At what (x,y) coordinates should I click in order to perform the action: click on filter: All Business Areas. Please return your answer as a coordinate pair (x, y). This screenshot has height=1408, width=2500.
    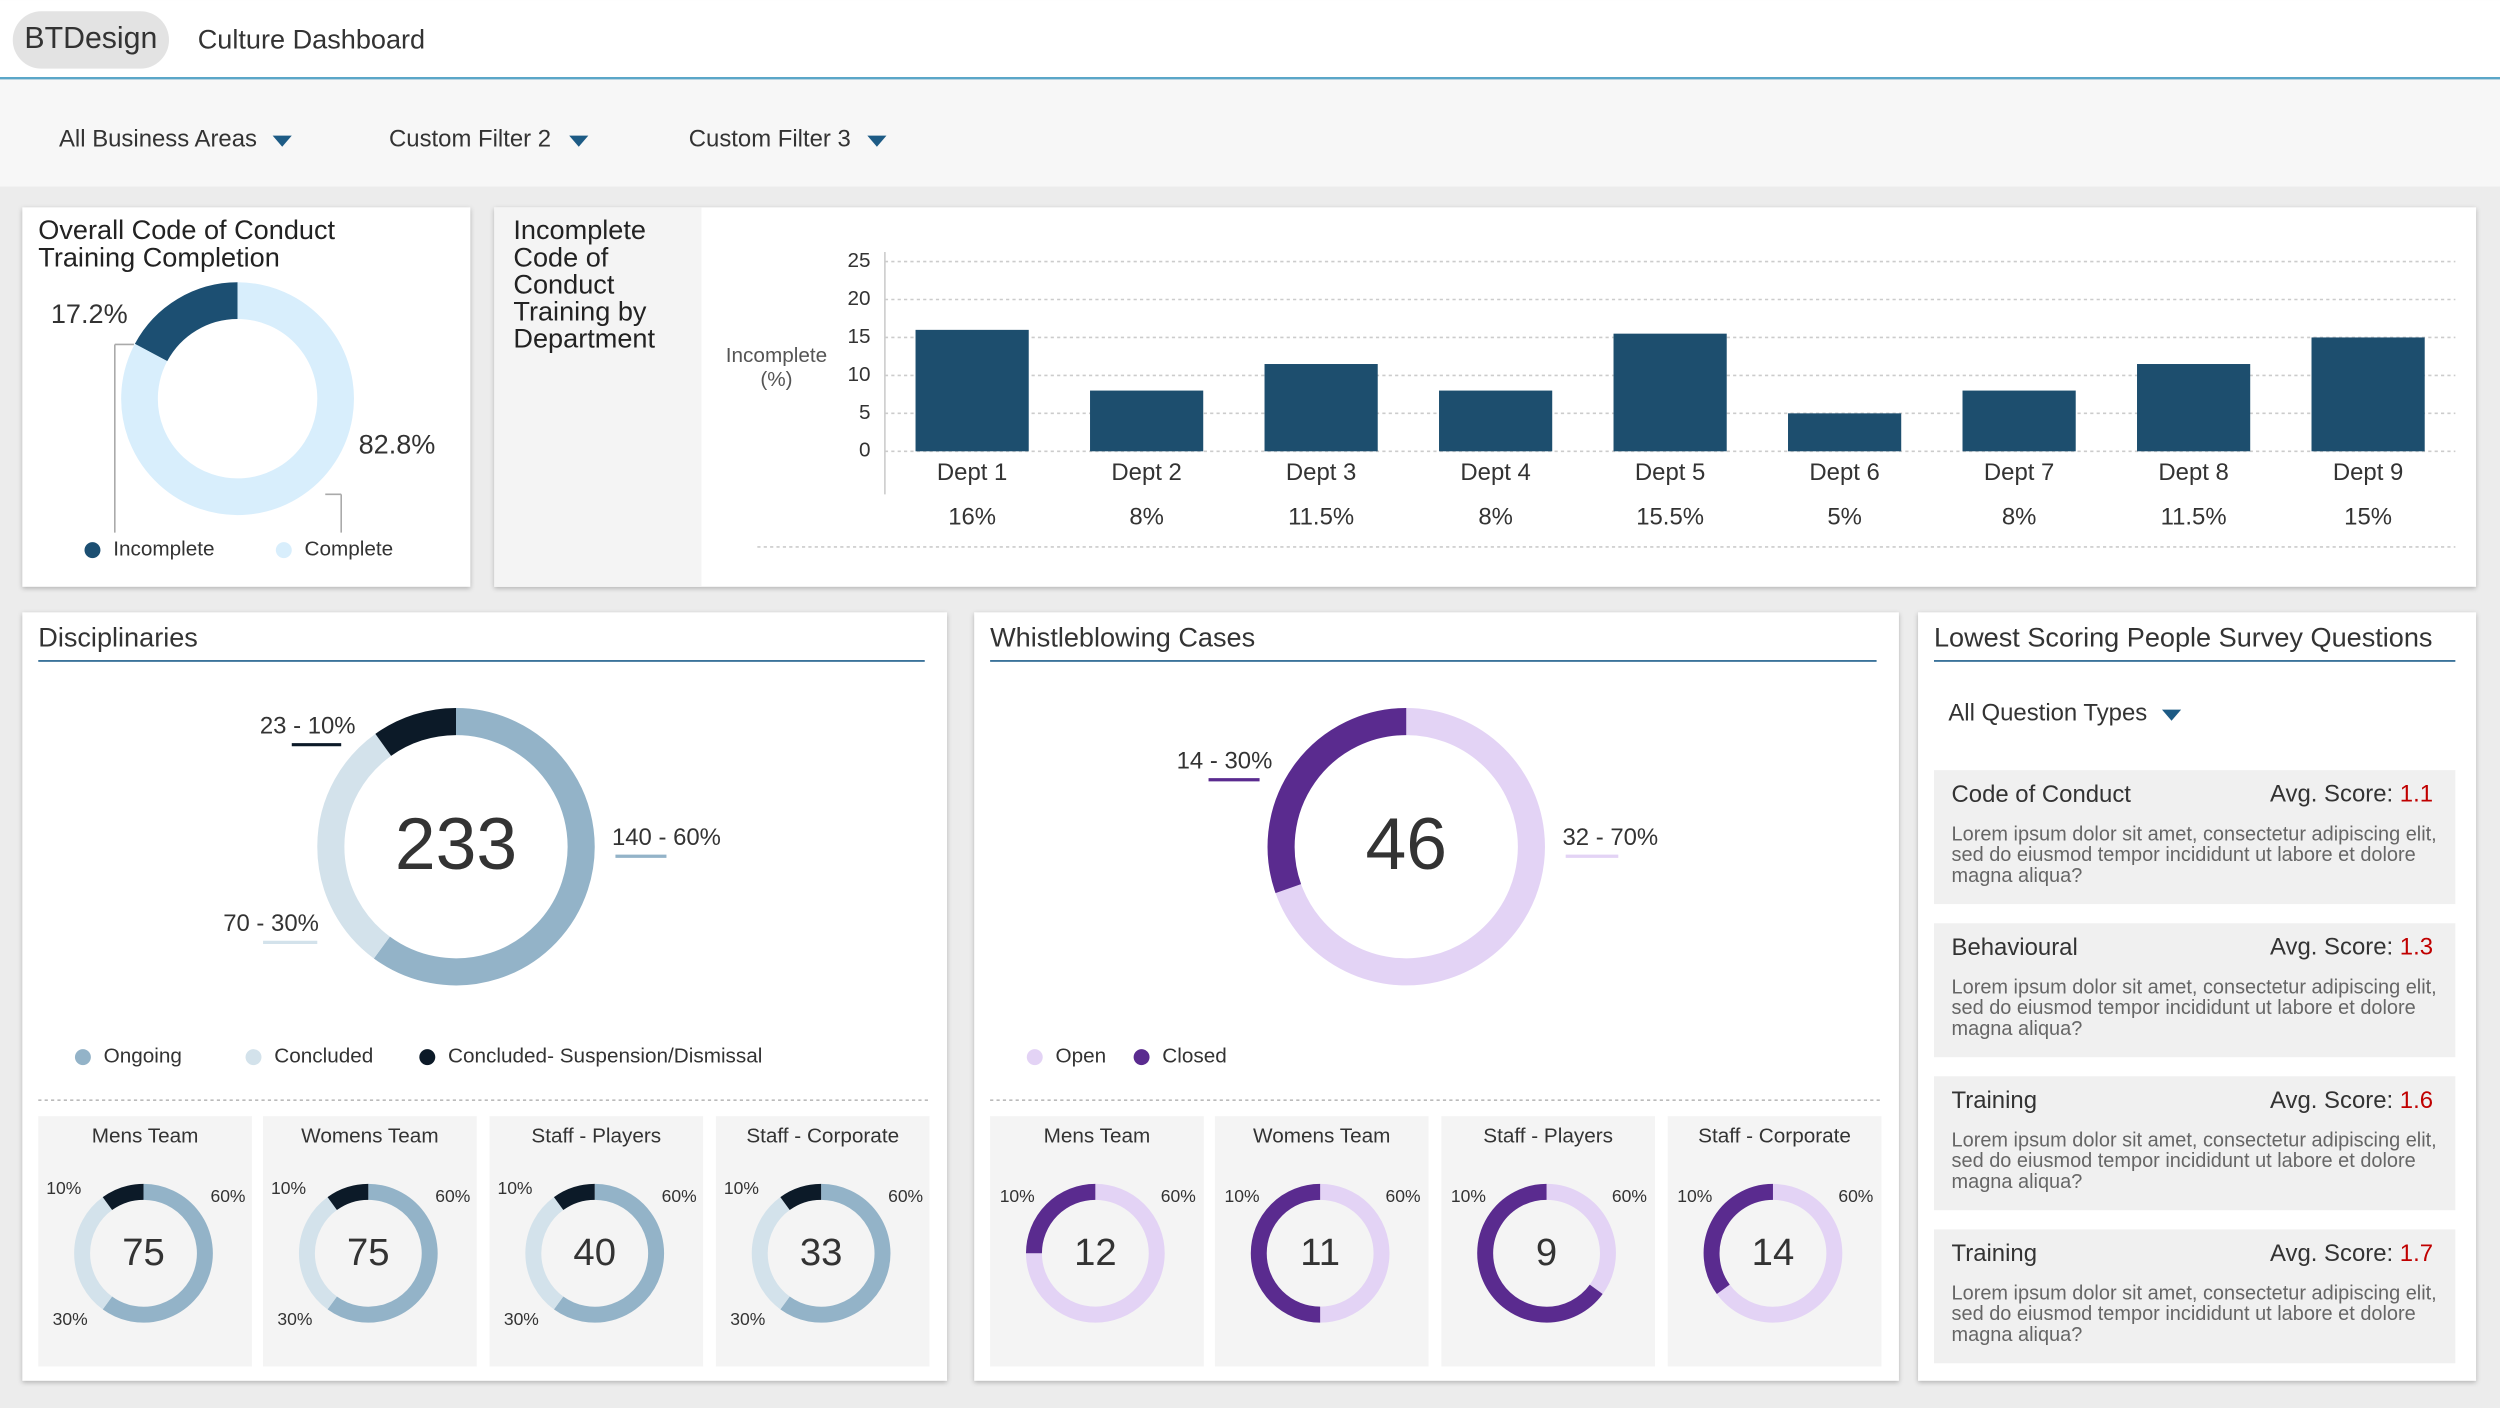
    Looking at the image, I should click on (158, 139).